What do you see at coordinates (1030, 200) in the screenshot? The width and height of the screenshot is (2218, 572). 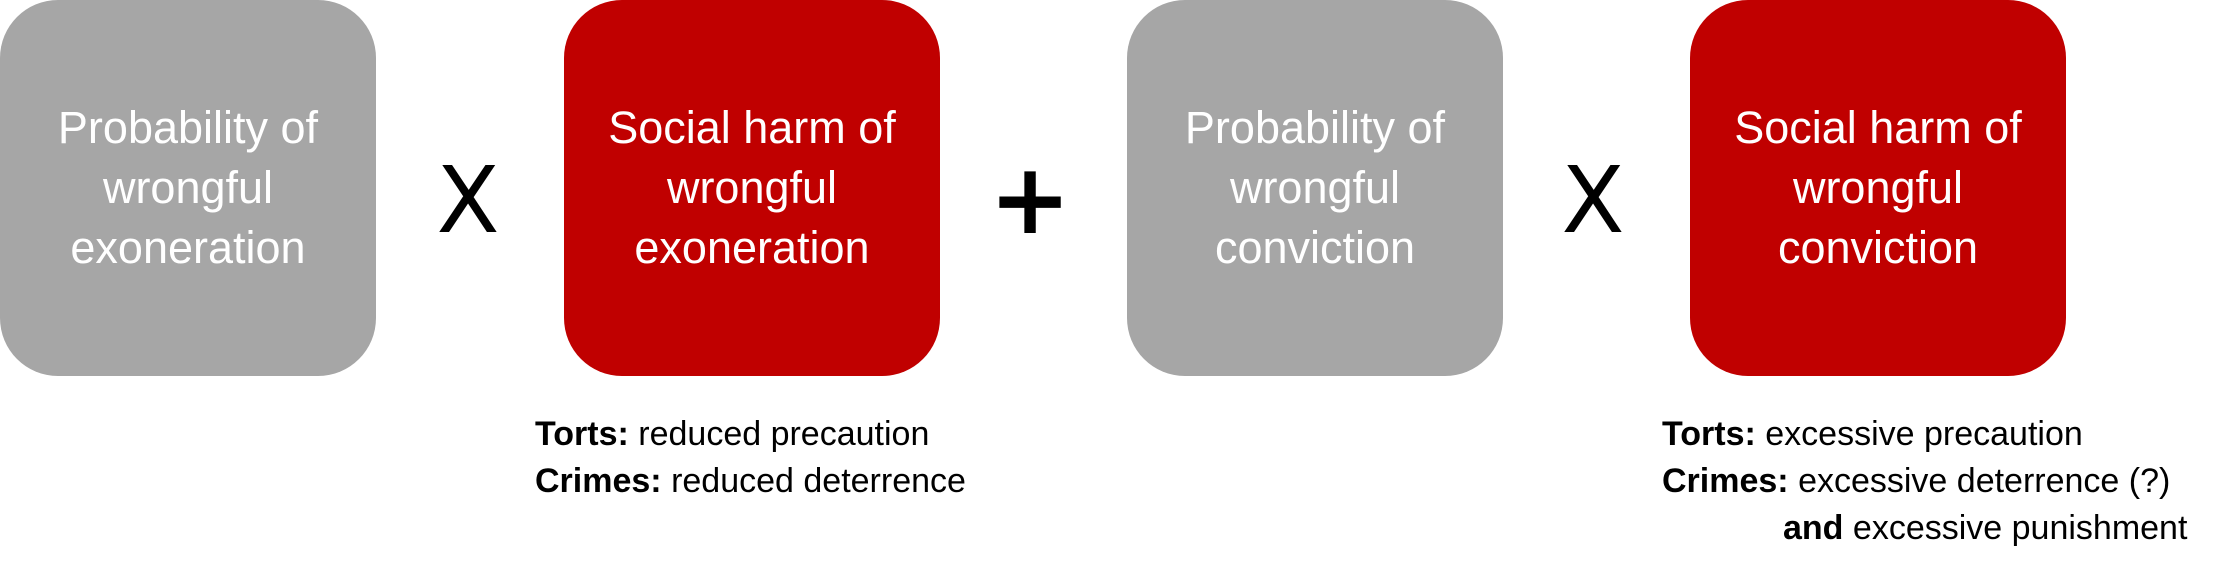 I see `plus-operator: +` at bounding box center [1030, 200].